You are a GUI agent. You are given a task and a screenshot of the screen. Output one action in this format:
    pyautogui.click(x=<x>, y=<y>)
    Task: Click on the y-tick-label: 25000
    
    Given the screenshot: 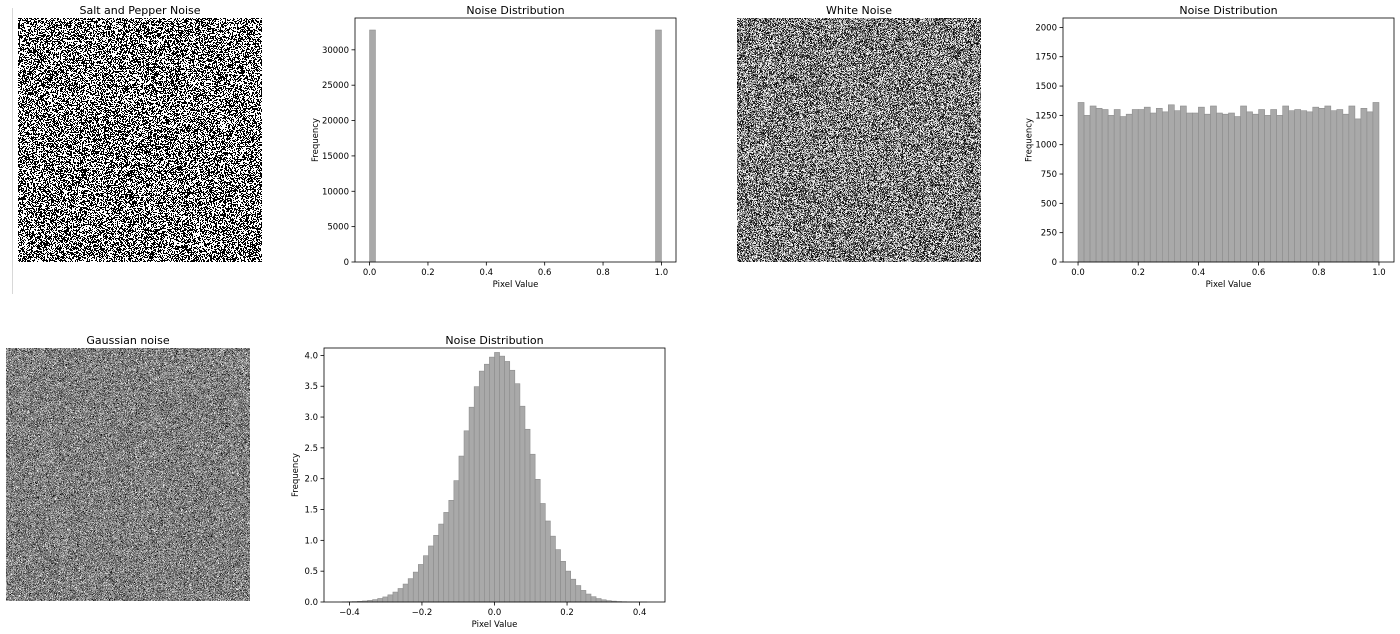 What is the action you would take?
    pyautogui.click(x=335, y=86)
    